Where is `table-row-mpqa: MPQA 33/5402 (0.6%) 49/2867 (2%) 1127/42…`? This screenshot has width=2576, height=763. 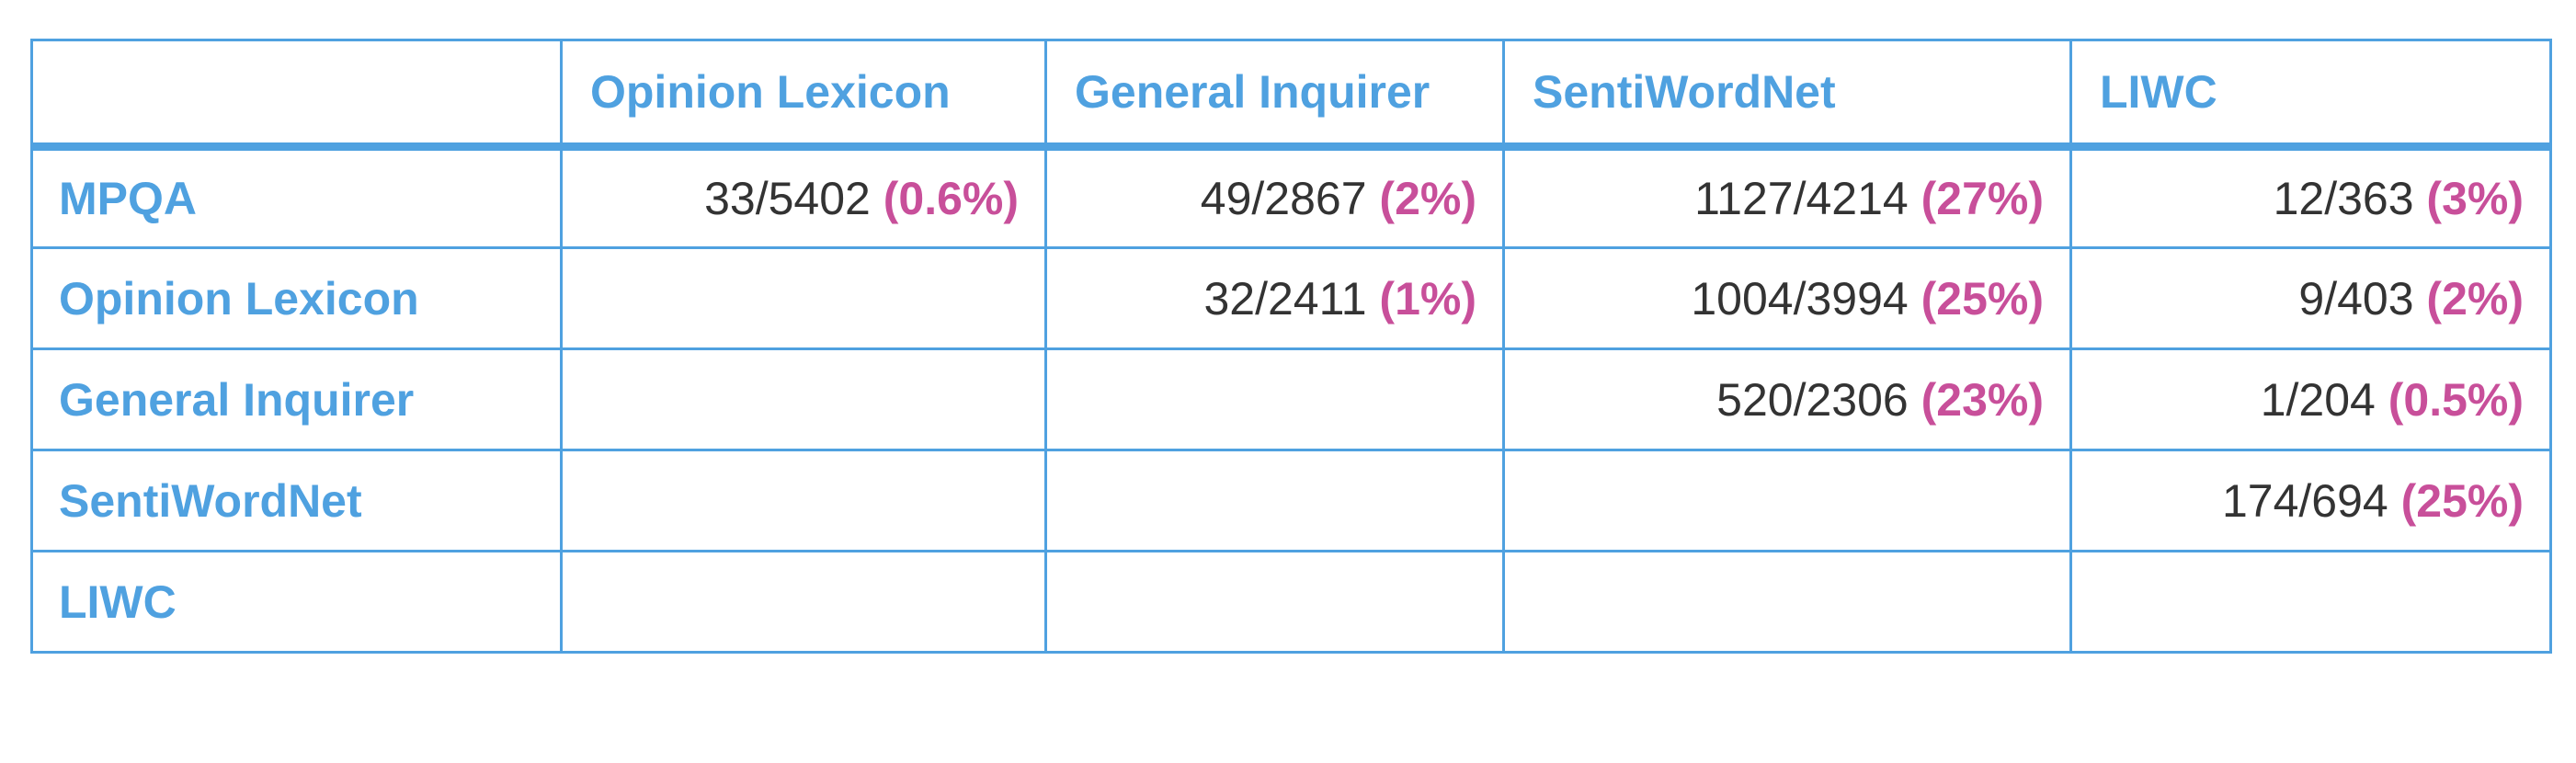
table-row-mpqa: MPQA 33/5402 (0.6%) 49/2867 (2%) 1127/42… is located at coordinates (1291, 197).